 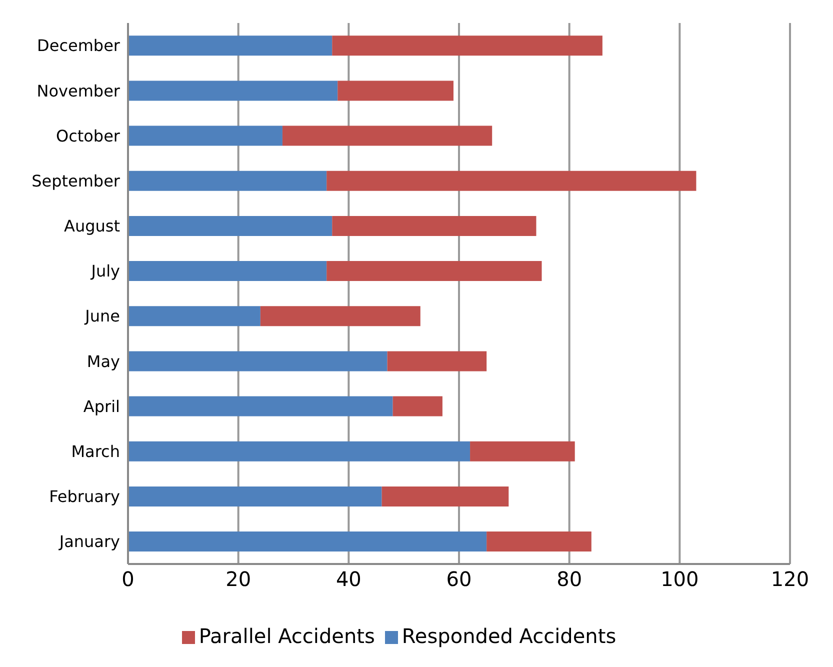 I want to click on legend-label: Responded Accidents, so click(x=509, y=636).